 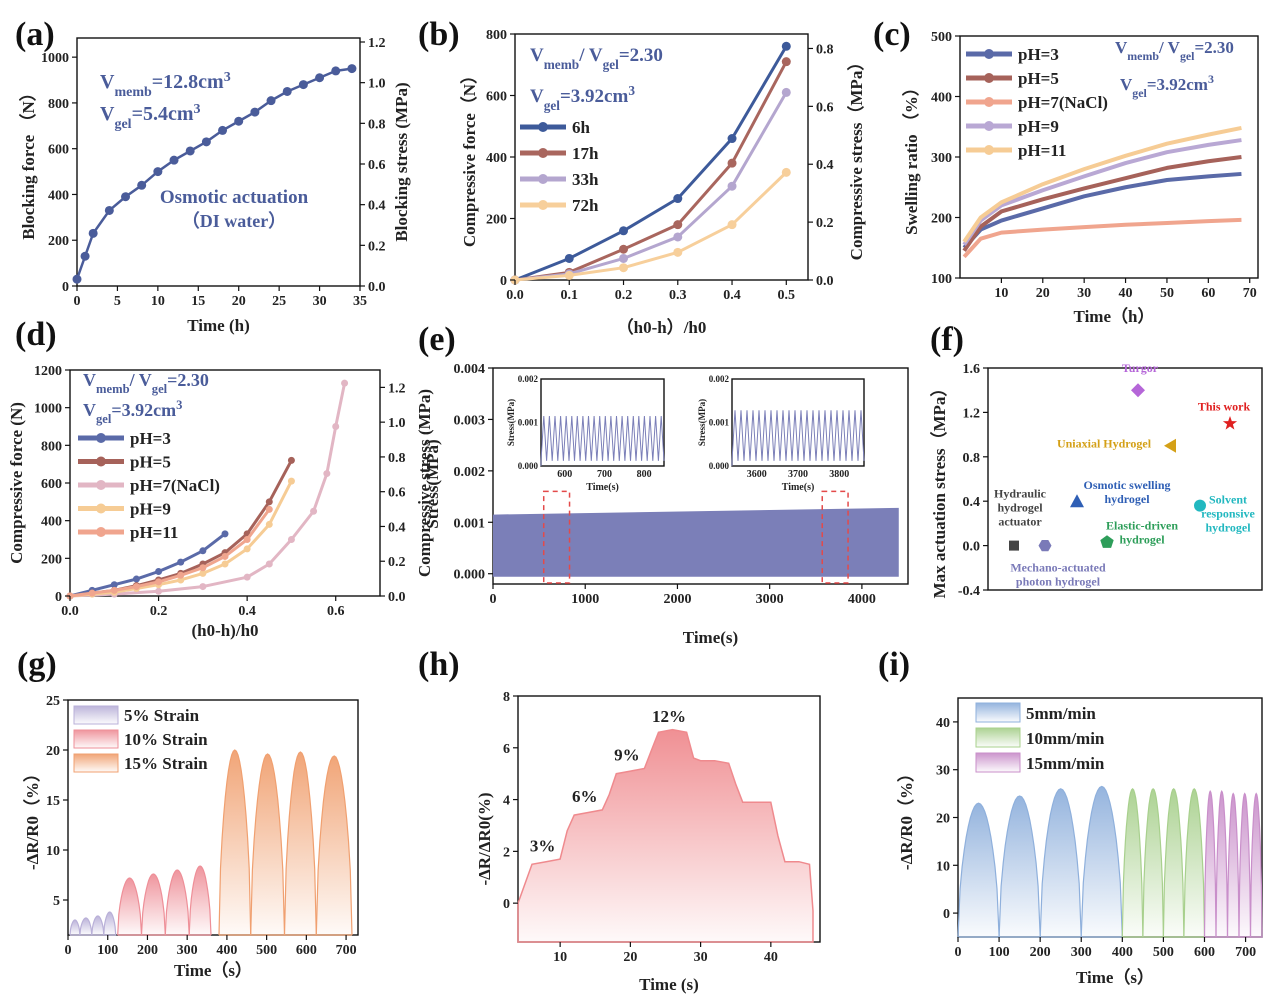 What do you see at coordinates (377, 43) in the screenshot?
I see `y2-tick-label: 1.2` at bounding box center [377, 43].